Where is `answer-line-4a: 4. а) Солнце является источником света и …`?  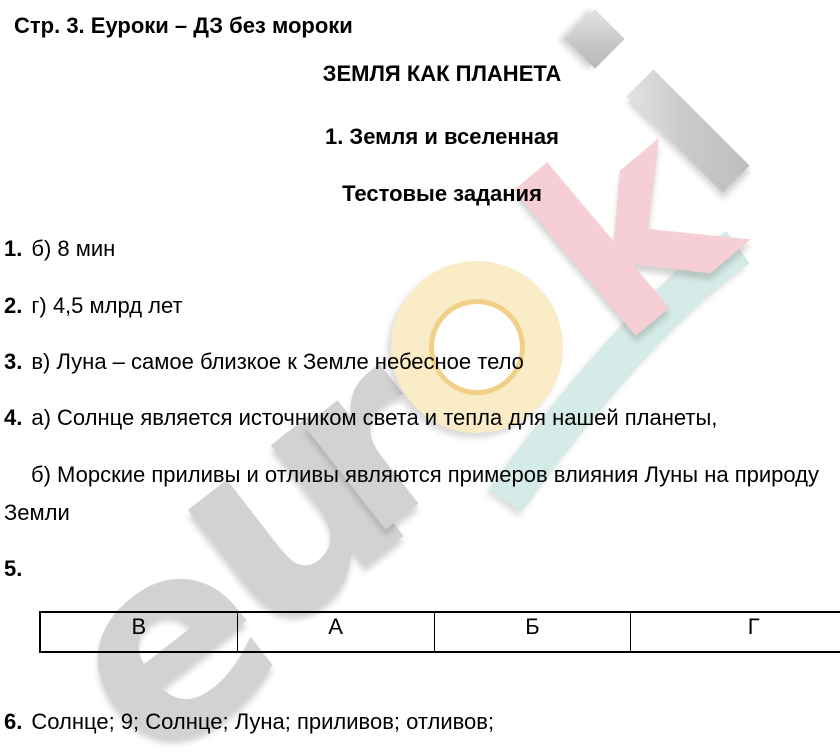
answer-line-4a: 4. а) Солнце является источником света и … is located at coordinates (360, 418).